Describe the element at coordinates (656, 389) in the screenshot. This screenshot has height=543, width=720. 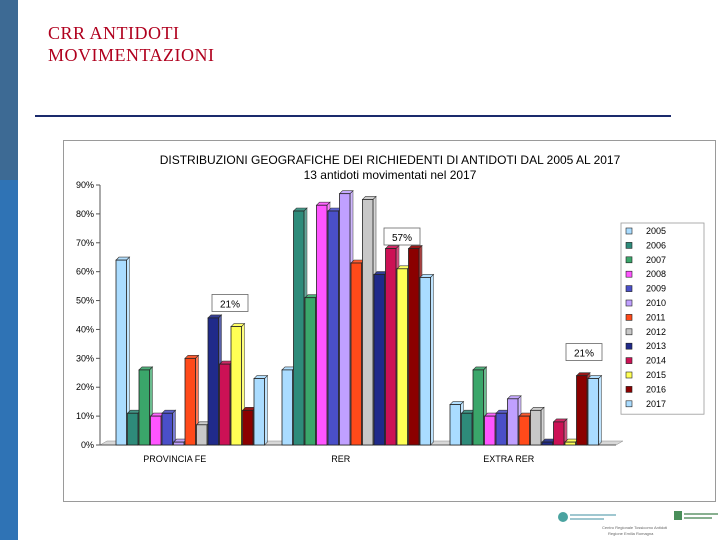
I see `legend-label: 2016` at that location.